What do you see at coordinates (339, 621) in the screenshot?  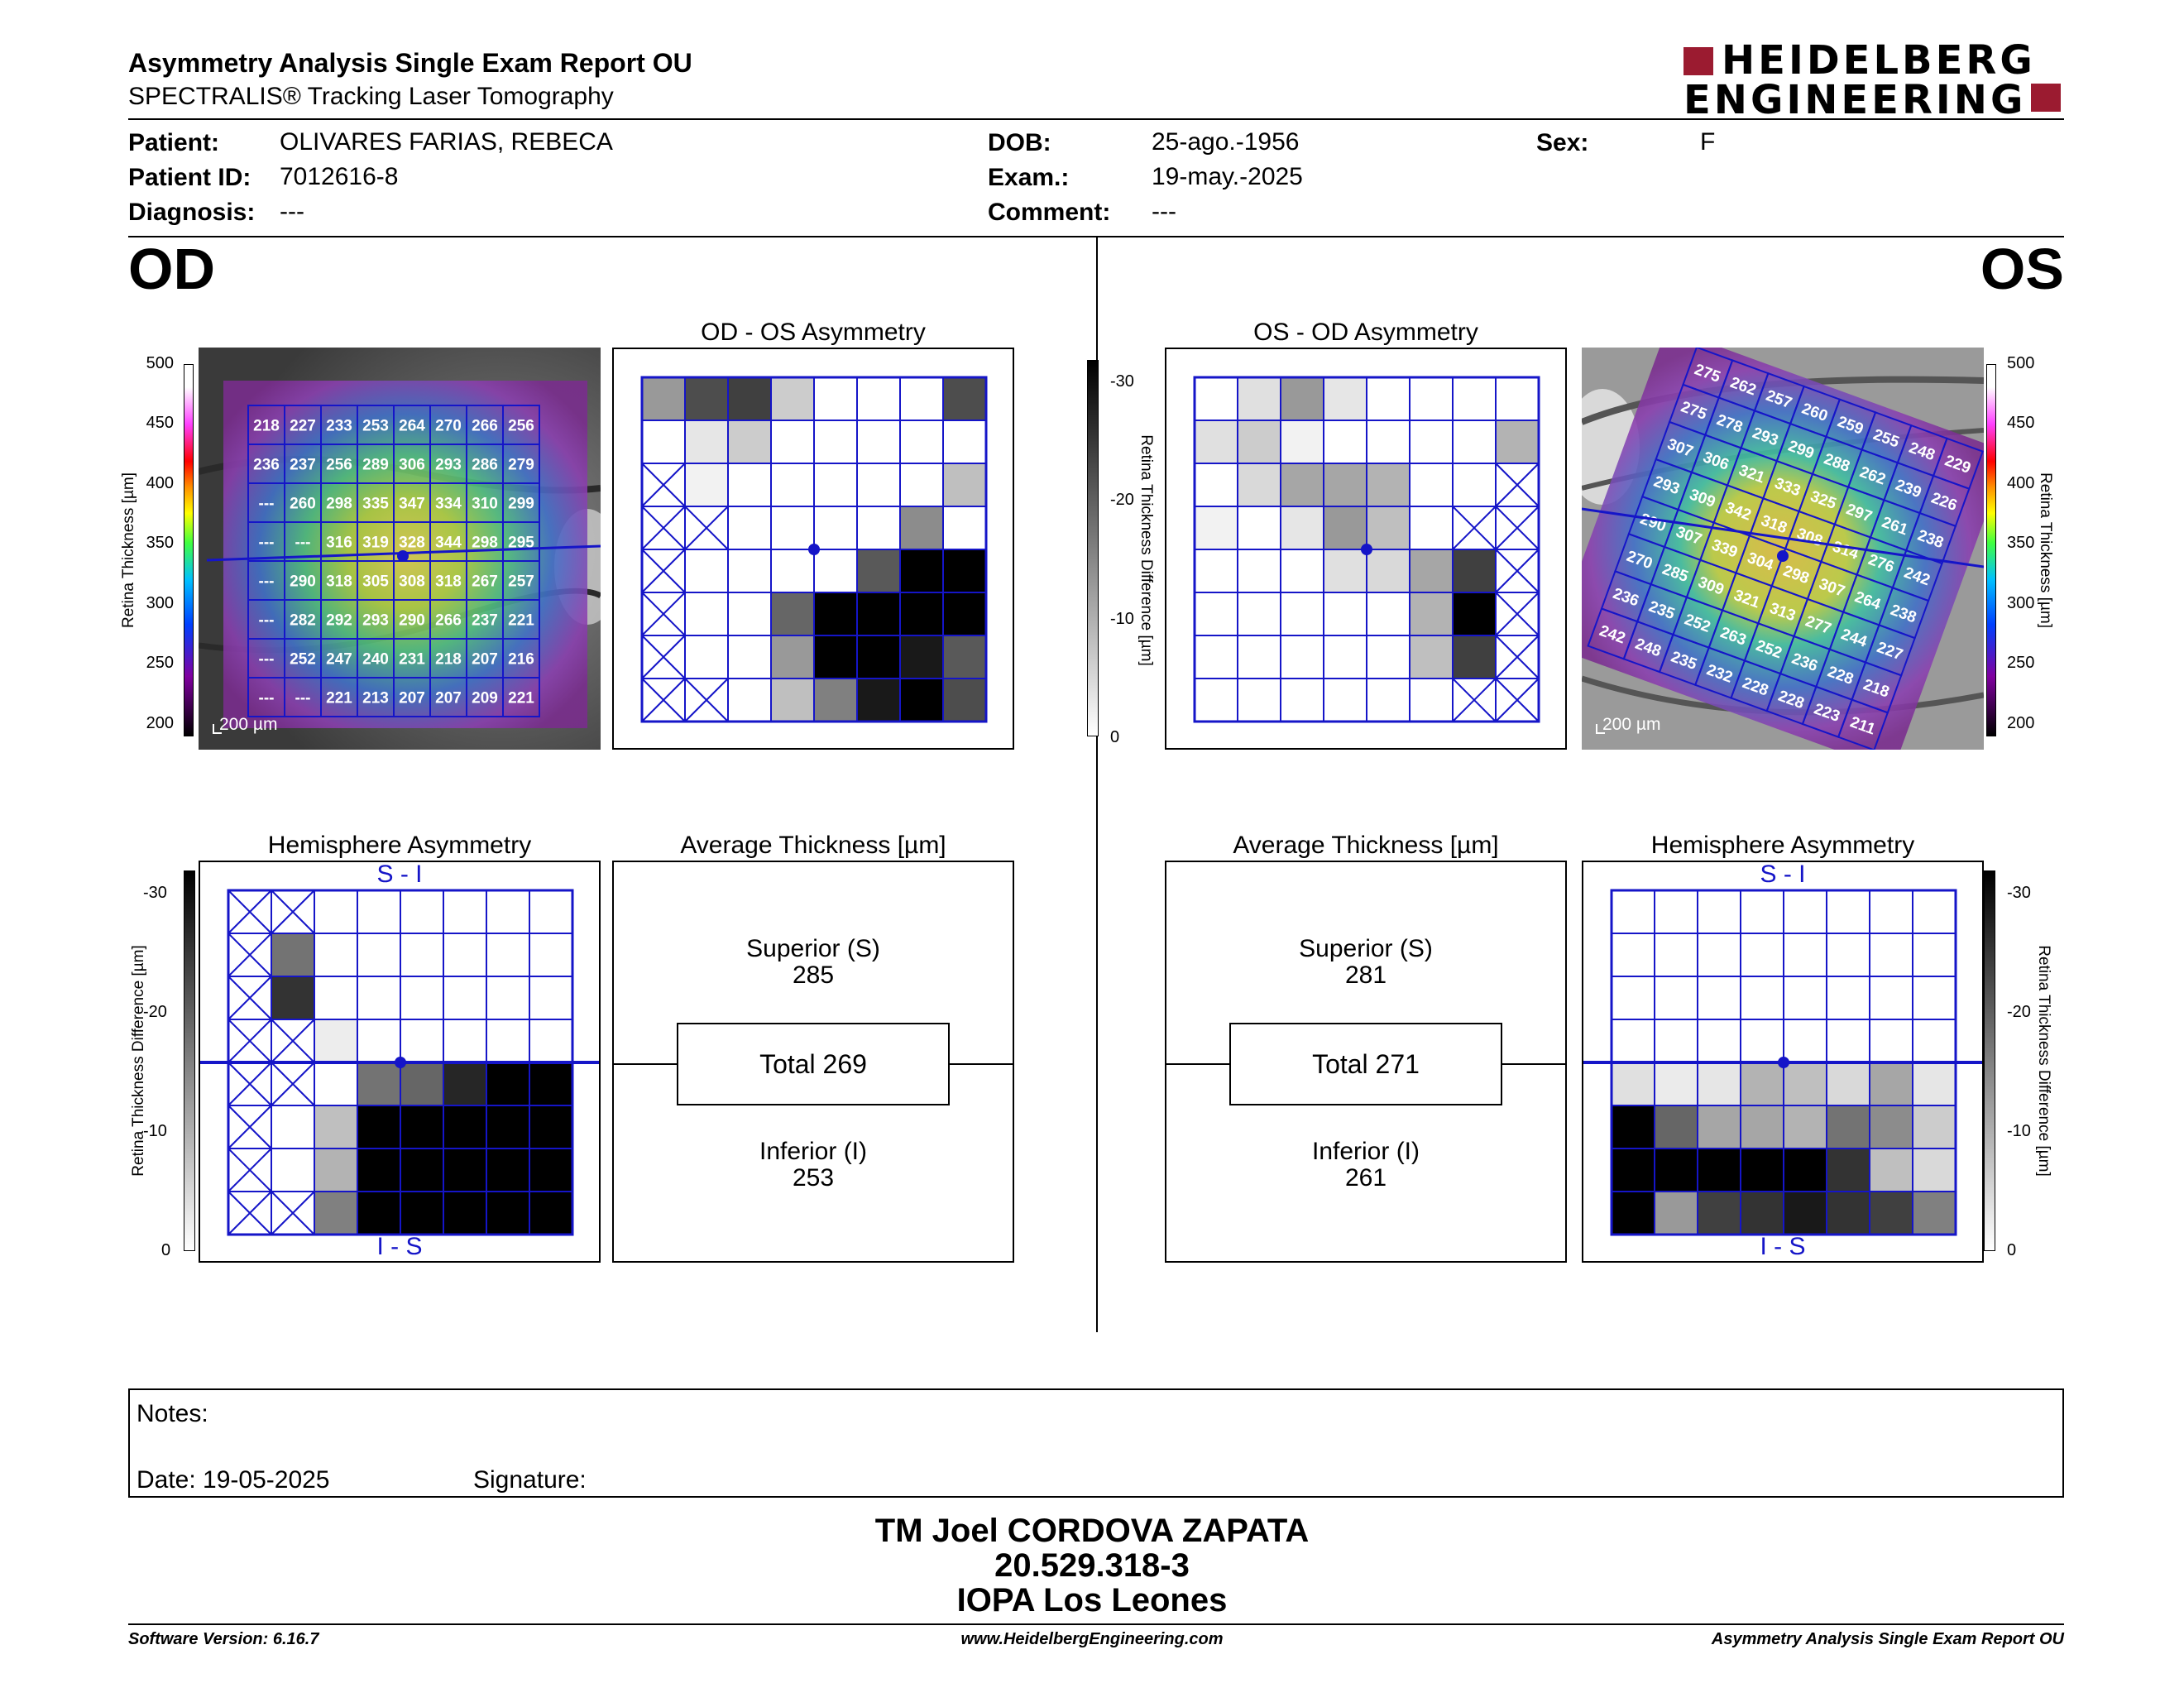 I see `thickness-value: 292` at bounding box center [339, 621].